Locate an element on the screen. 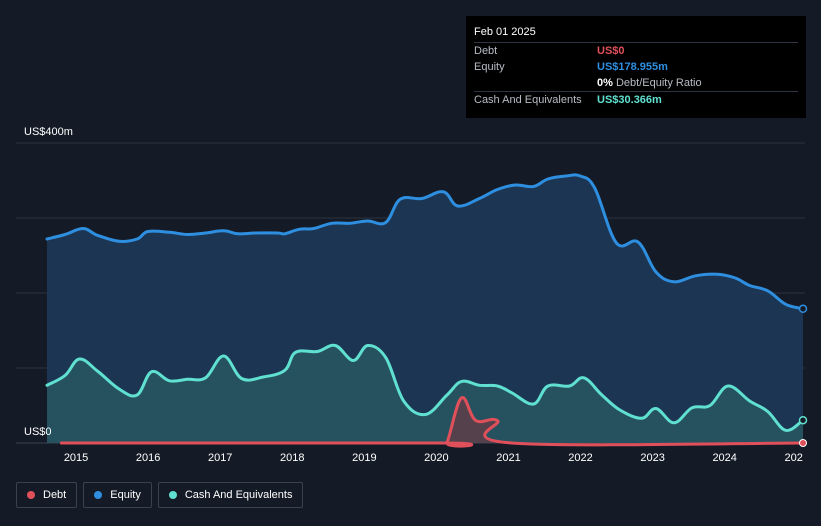 This screenshot has height=526, width=821. y-tick-label-top: US$400m is located at coordinates (48, 132).